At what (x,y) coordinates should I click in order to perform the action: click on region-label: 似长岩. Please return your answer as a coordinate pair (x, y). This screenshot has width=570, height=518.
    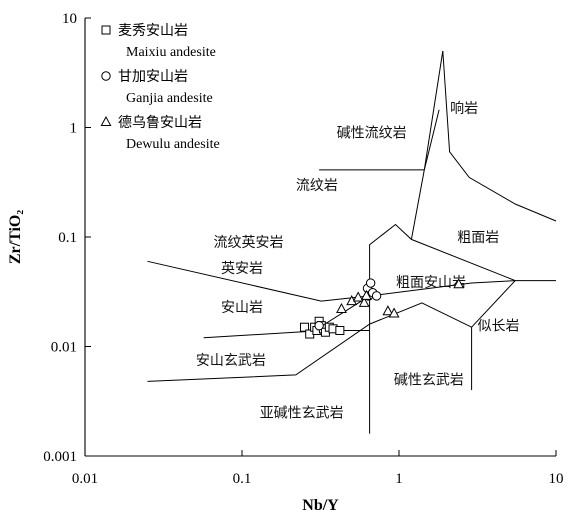
    Looking at the image, I should click on (498, 327).